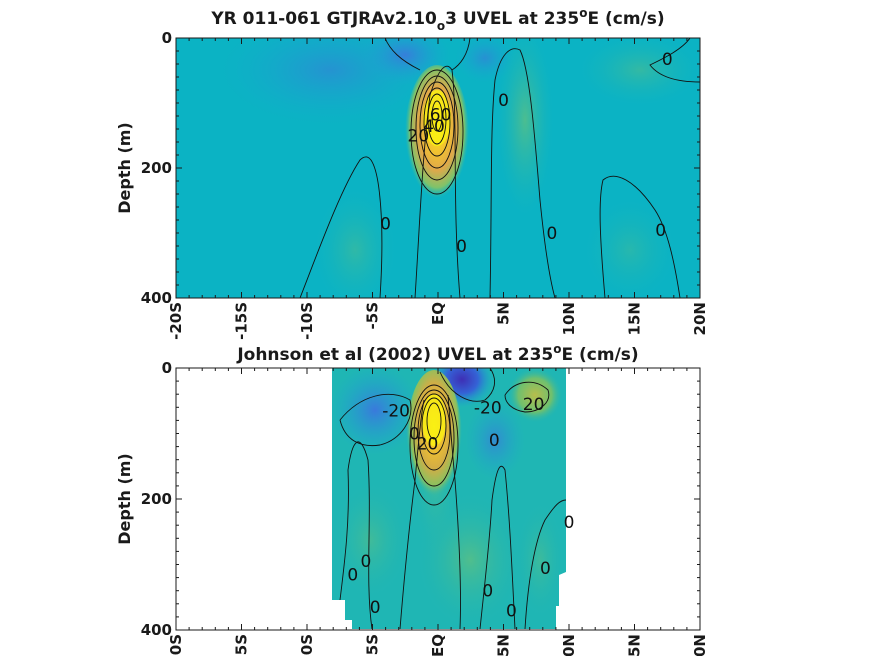  Describe the element at coordinates (124, 168) in the screenshot. I see `y-axis-label-top: Depth (m)` at that location.